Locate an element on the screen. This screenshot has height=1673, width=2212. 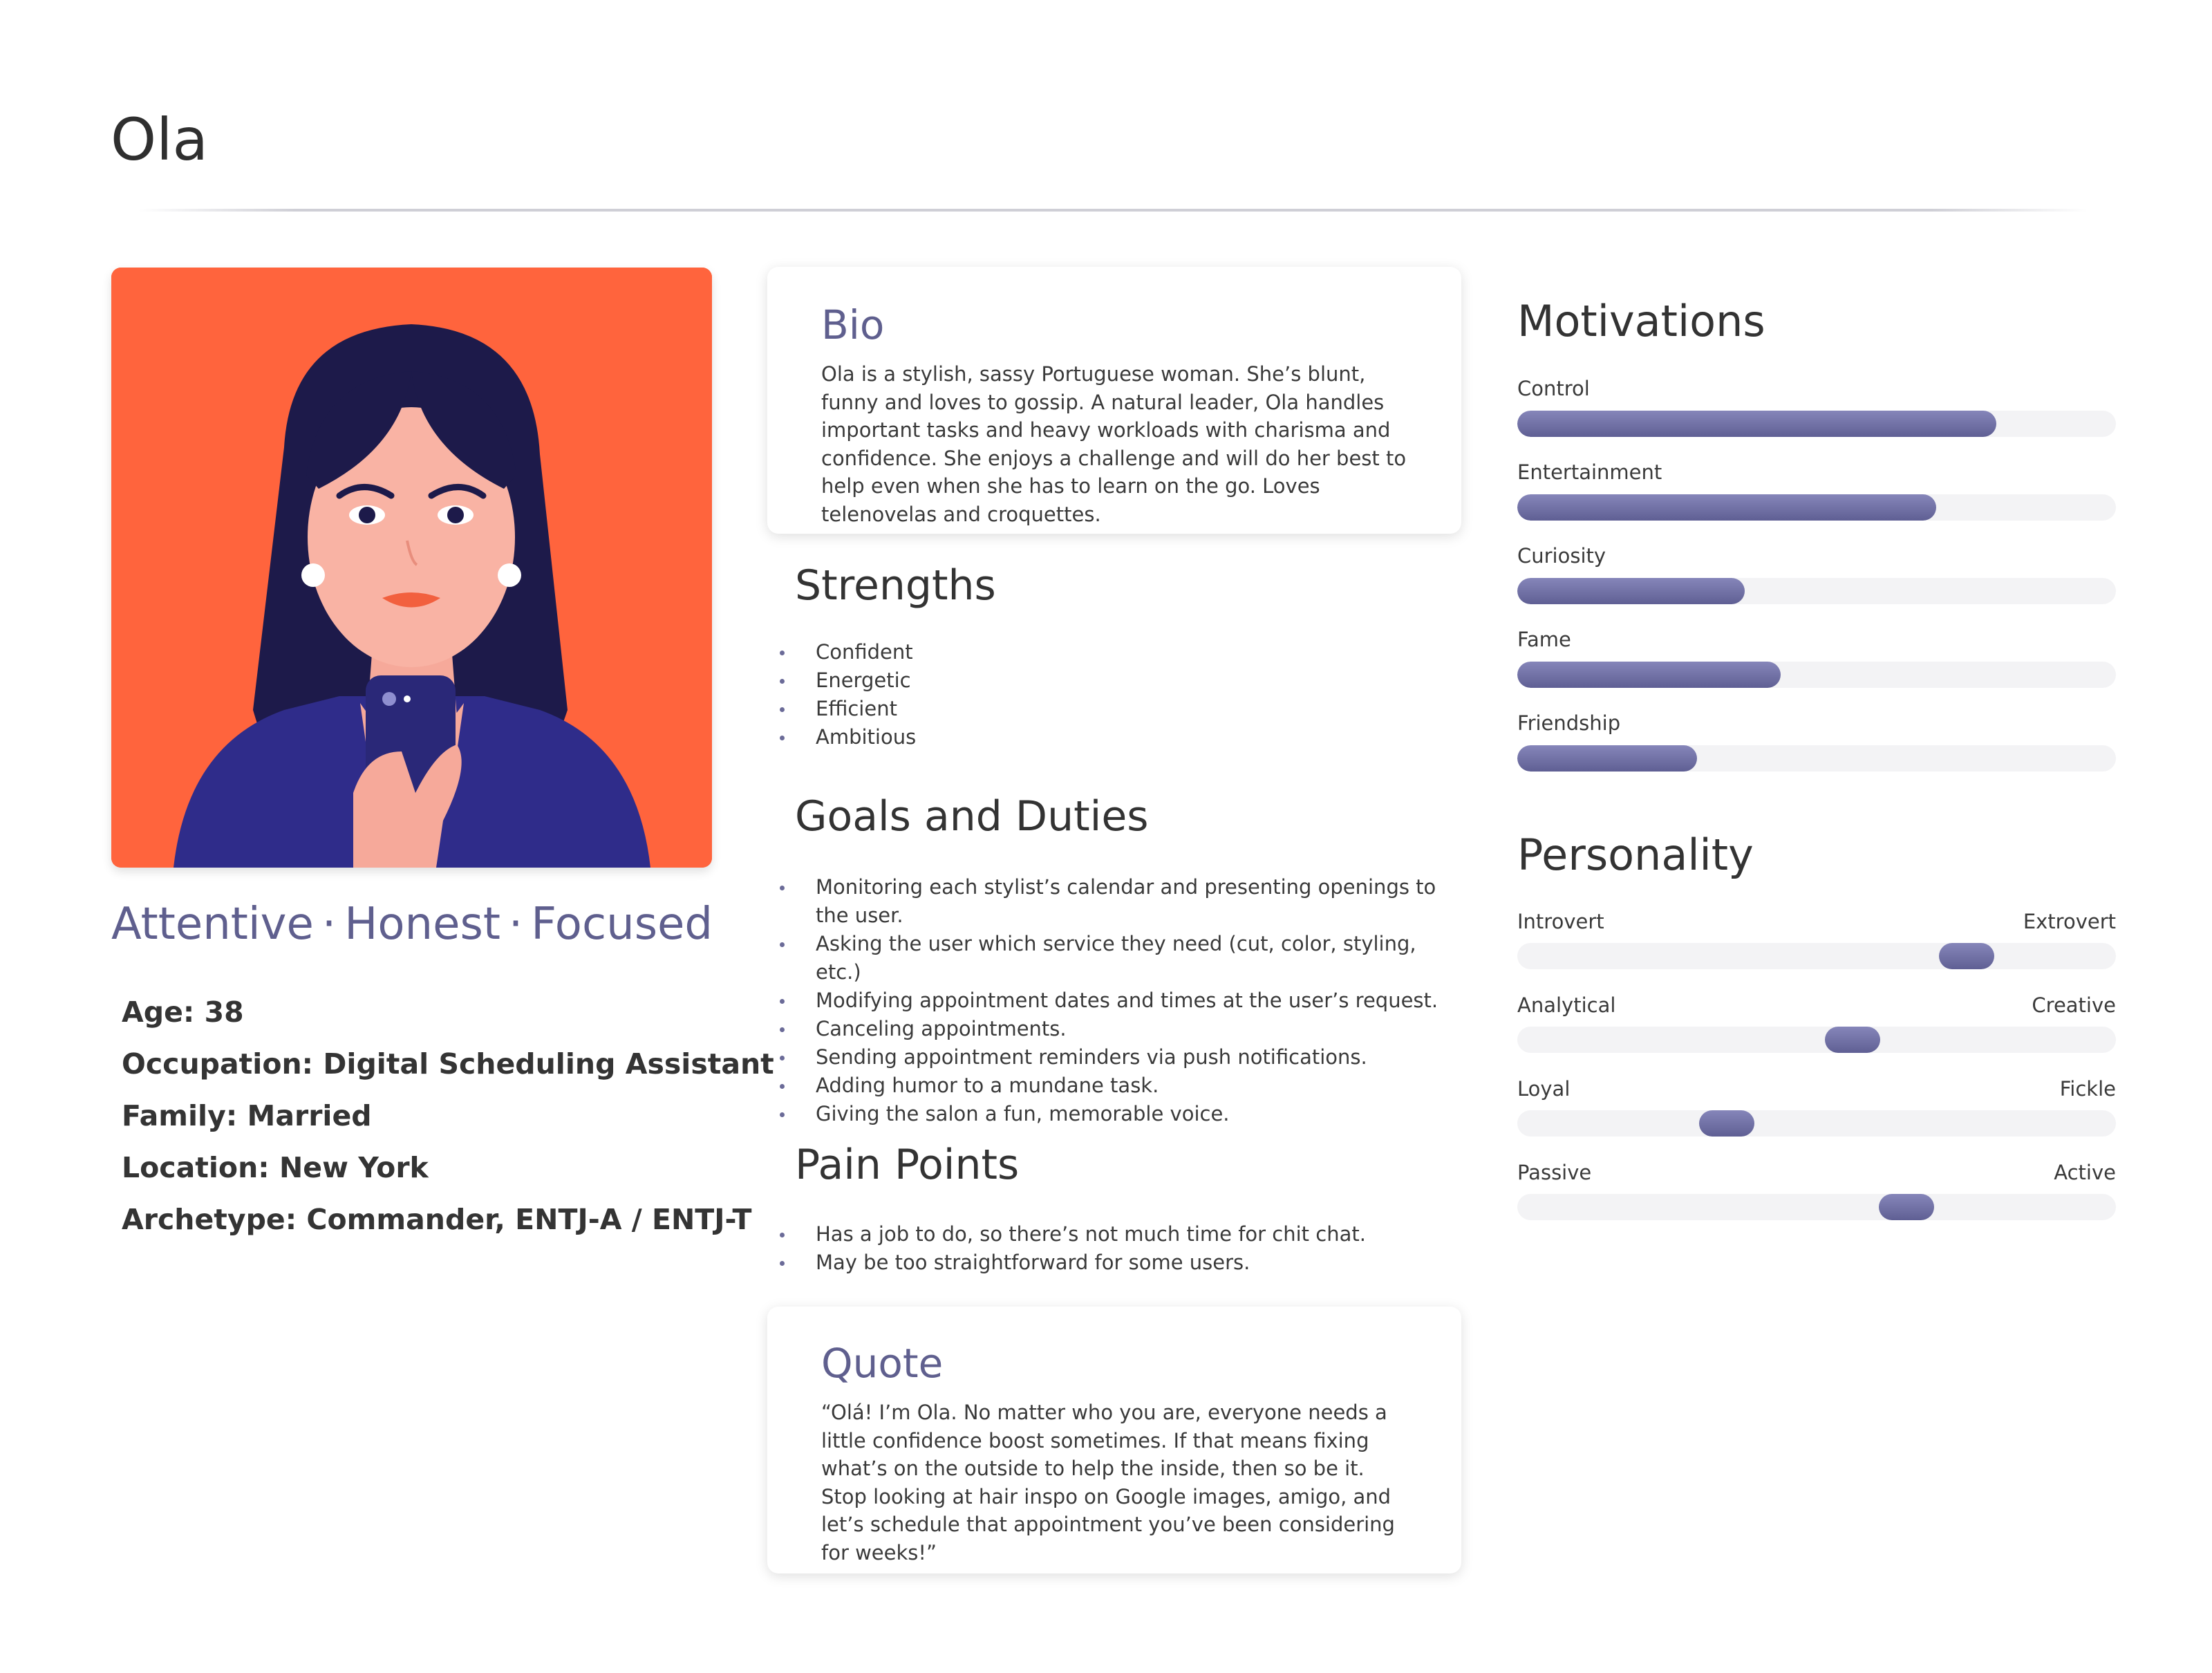
strengths-title: Strengths is located at coordinates (896, 585).